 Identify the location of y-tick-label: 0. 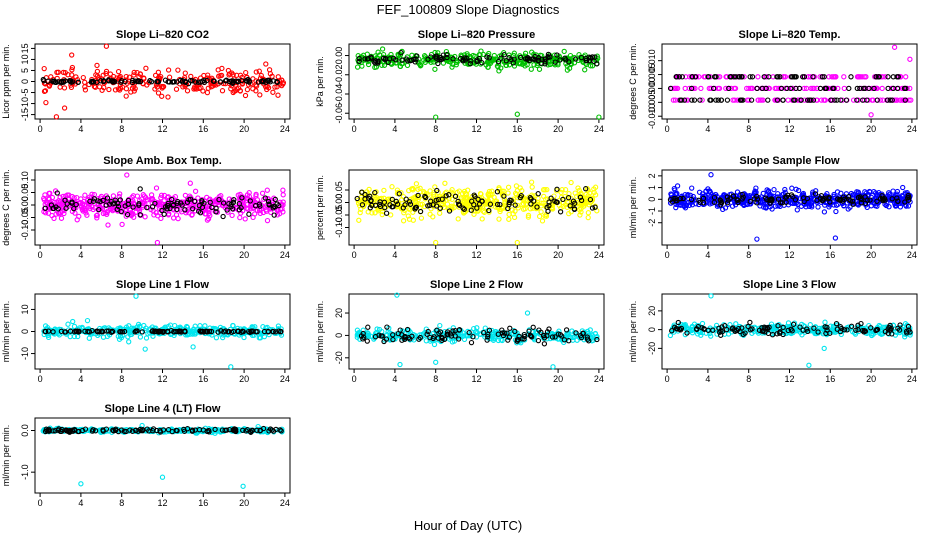
(25, 331).